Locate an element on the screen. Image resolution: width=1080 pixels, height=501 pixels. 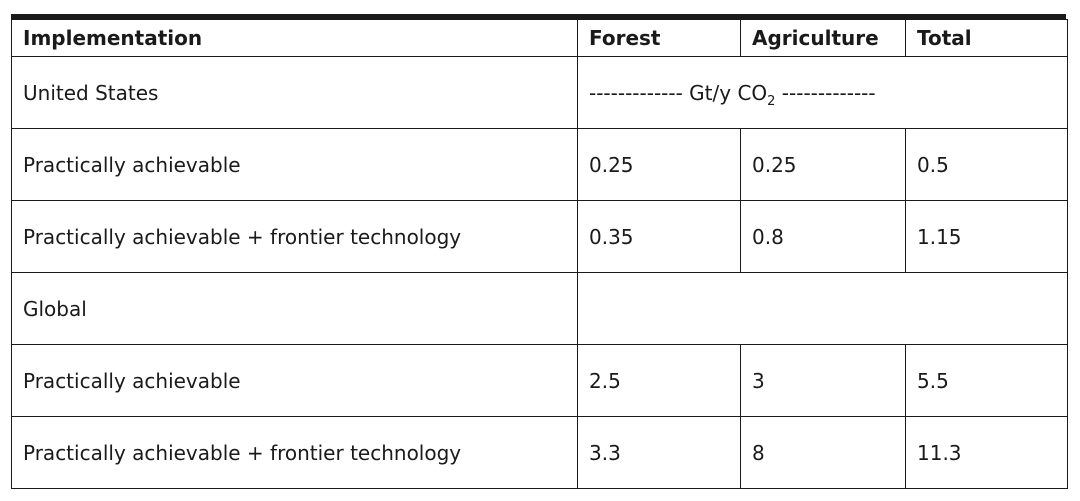
section-row-global: Global is located at coordinates (539, 308).